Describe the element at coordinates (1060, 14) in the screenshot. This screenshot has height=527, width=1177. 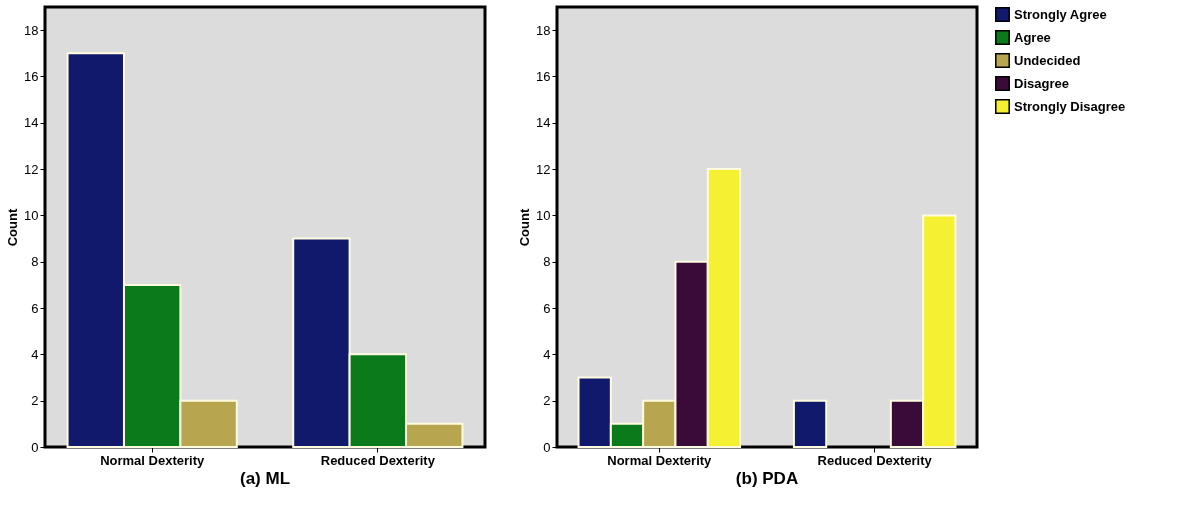
I see `legend-label: Strongly Agree` at that location.